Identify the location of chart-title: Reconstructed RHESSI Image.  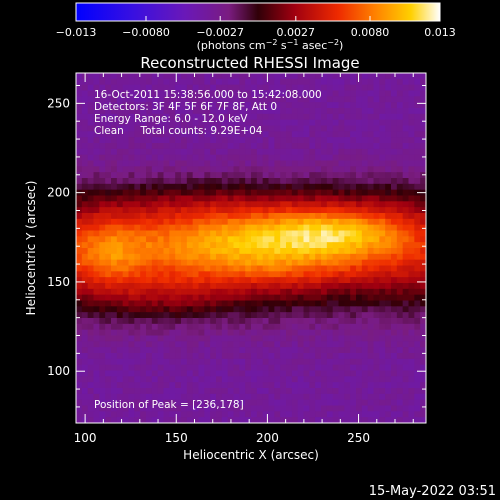
(249, 63).